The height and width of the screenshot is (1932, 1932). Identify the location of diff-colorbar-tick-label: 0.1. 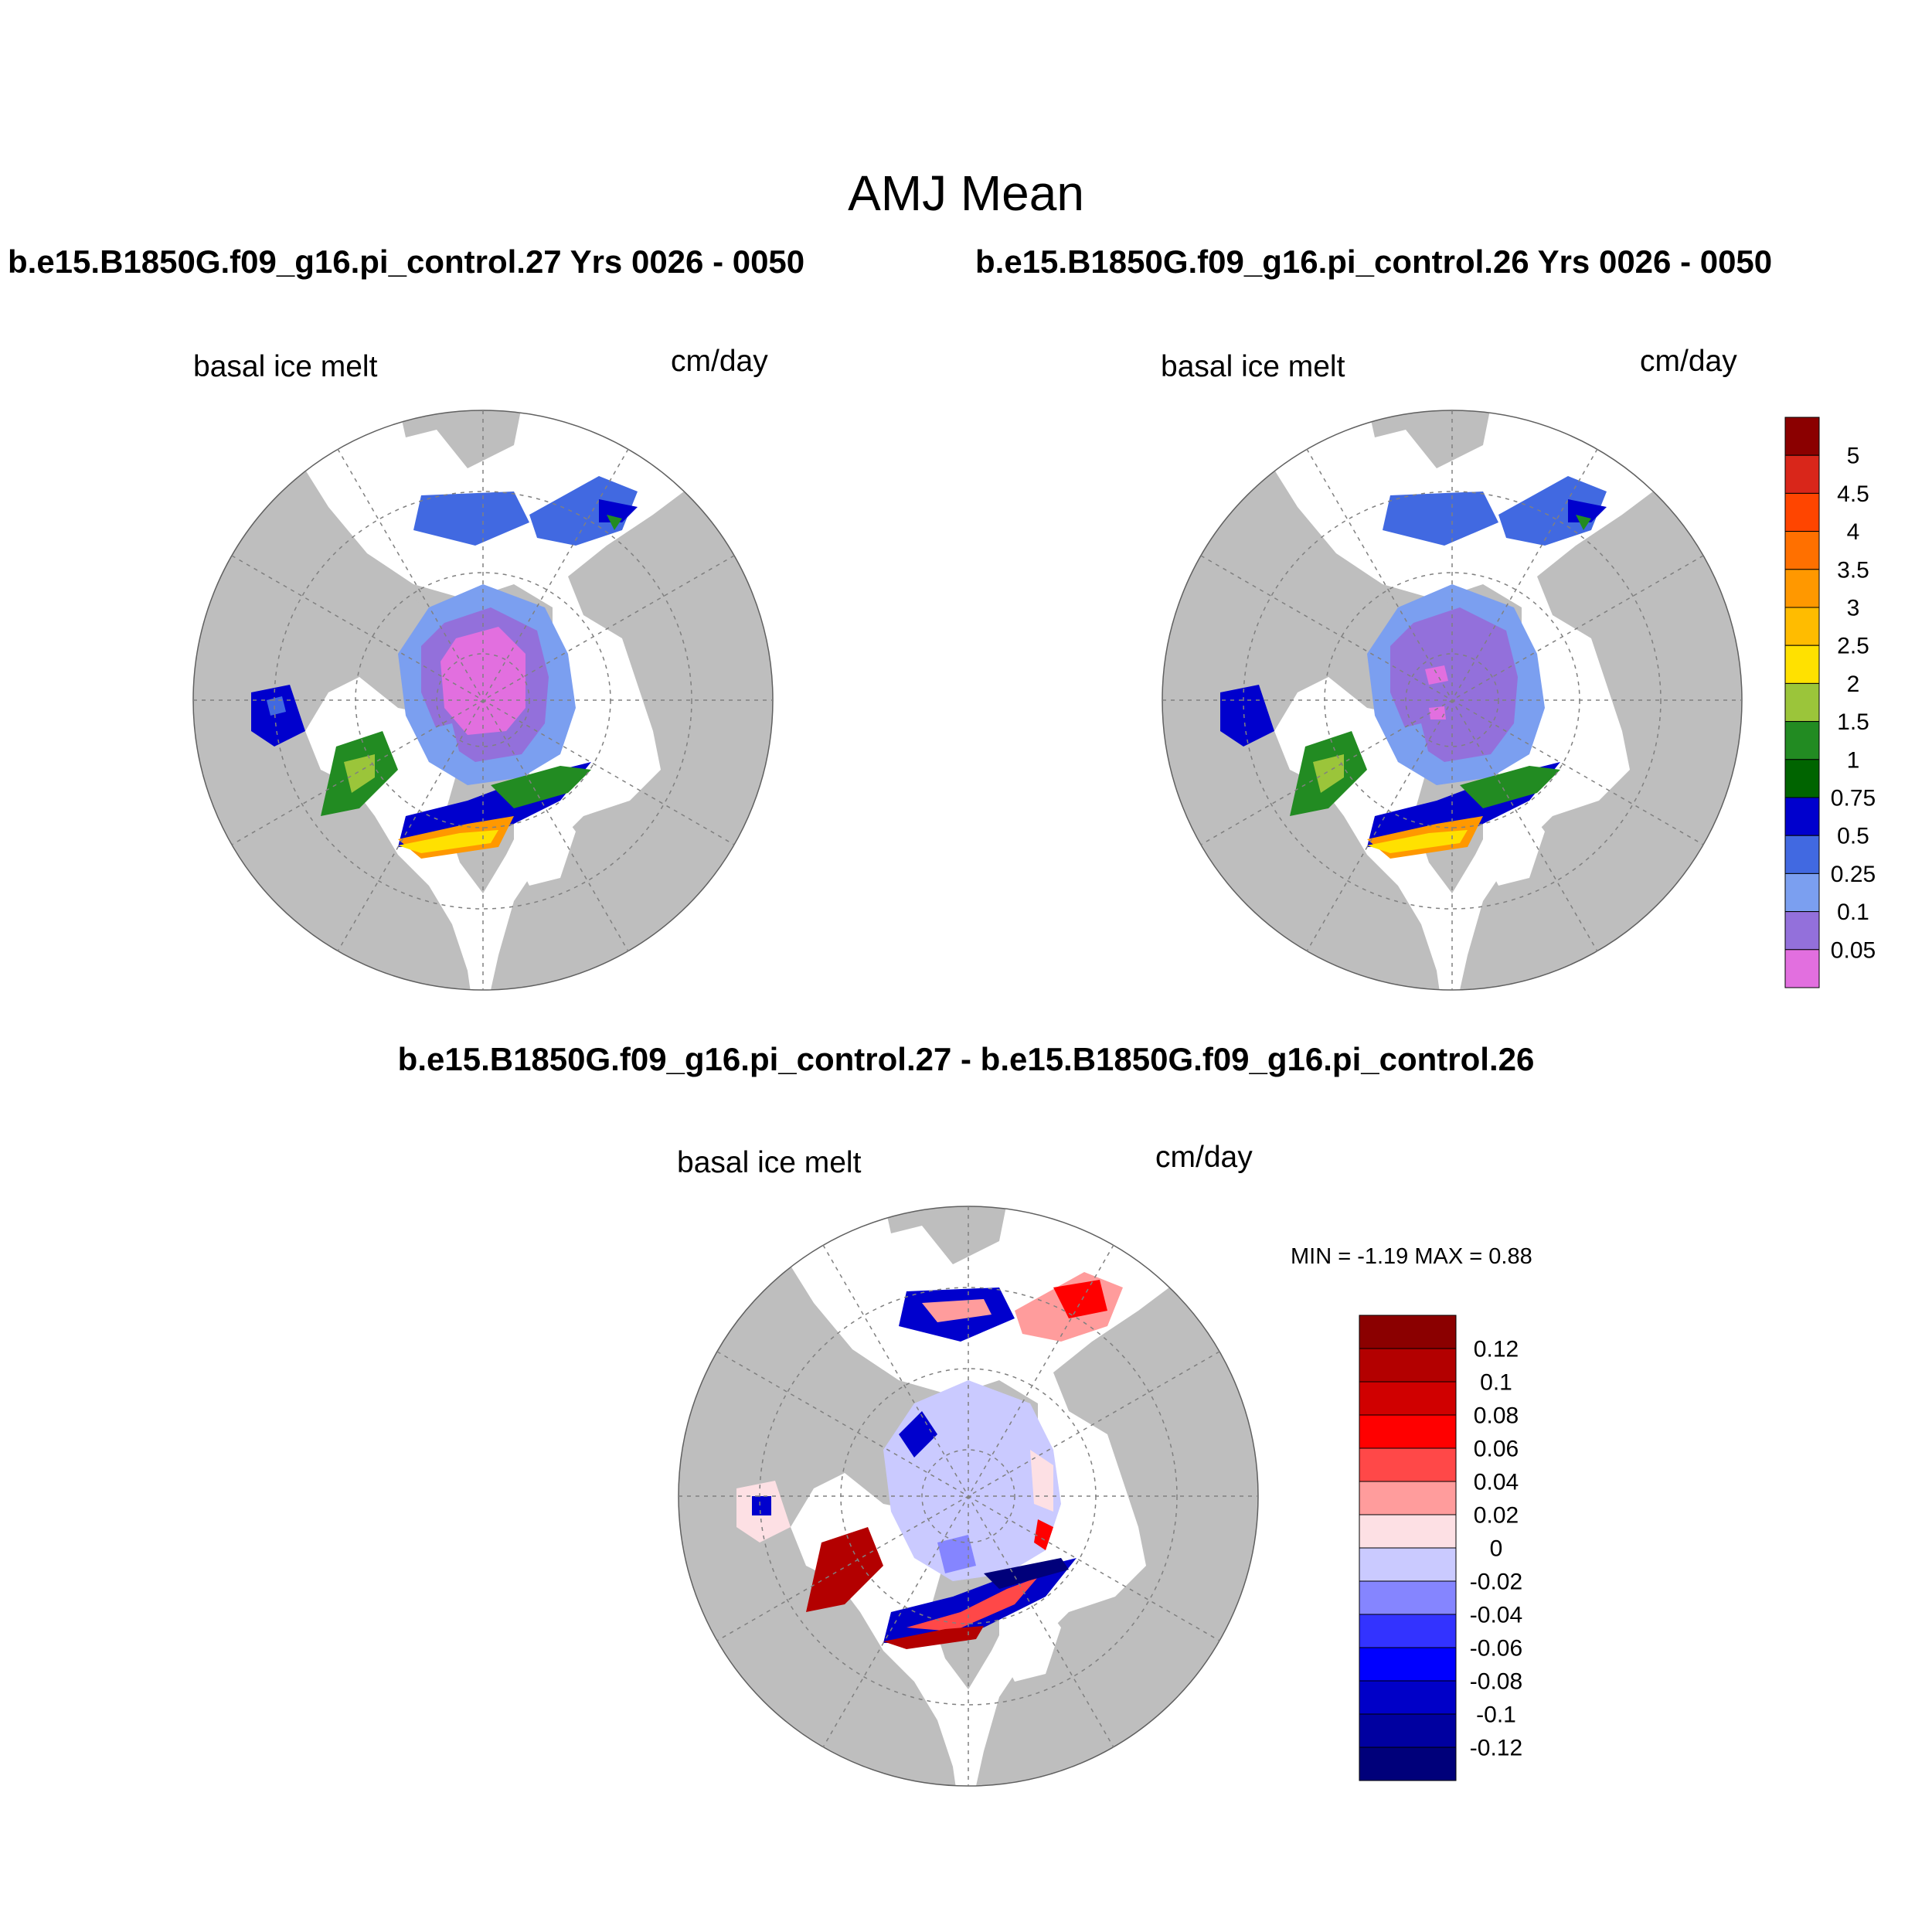
(1496, 1383).